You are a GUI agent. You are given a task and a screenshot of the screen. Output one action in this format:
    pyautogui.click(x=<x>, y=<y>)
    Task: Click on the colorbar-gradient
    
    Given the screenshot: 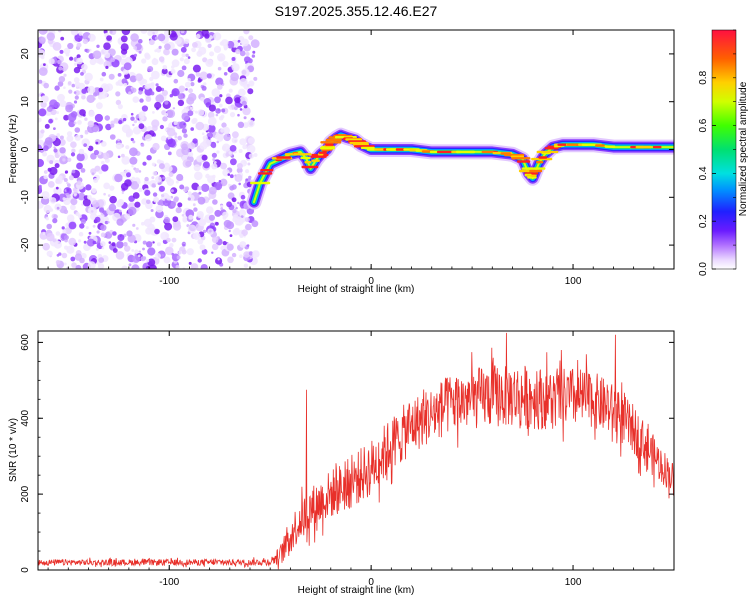 What is the action you would take?
    pyautogui.click(x=724, y=149)
    